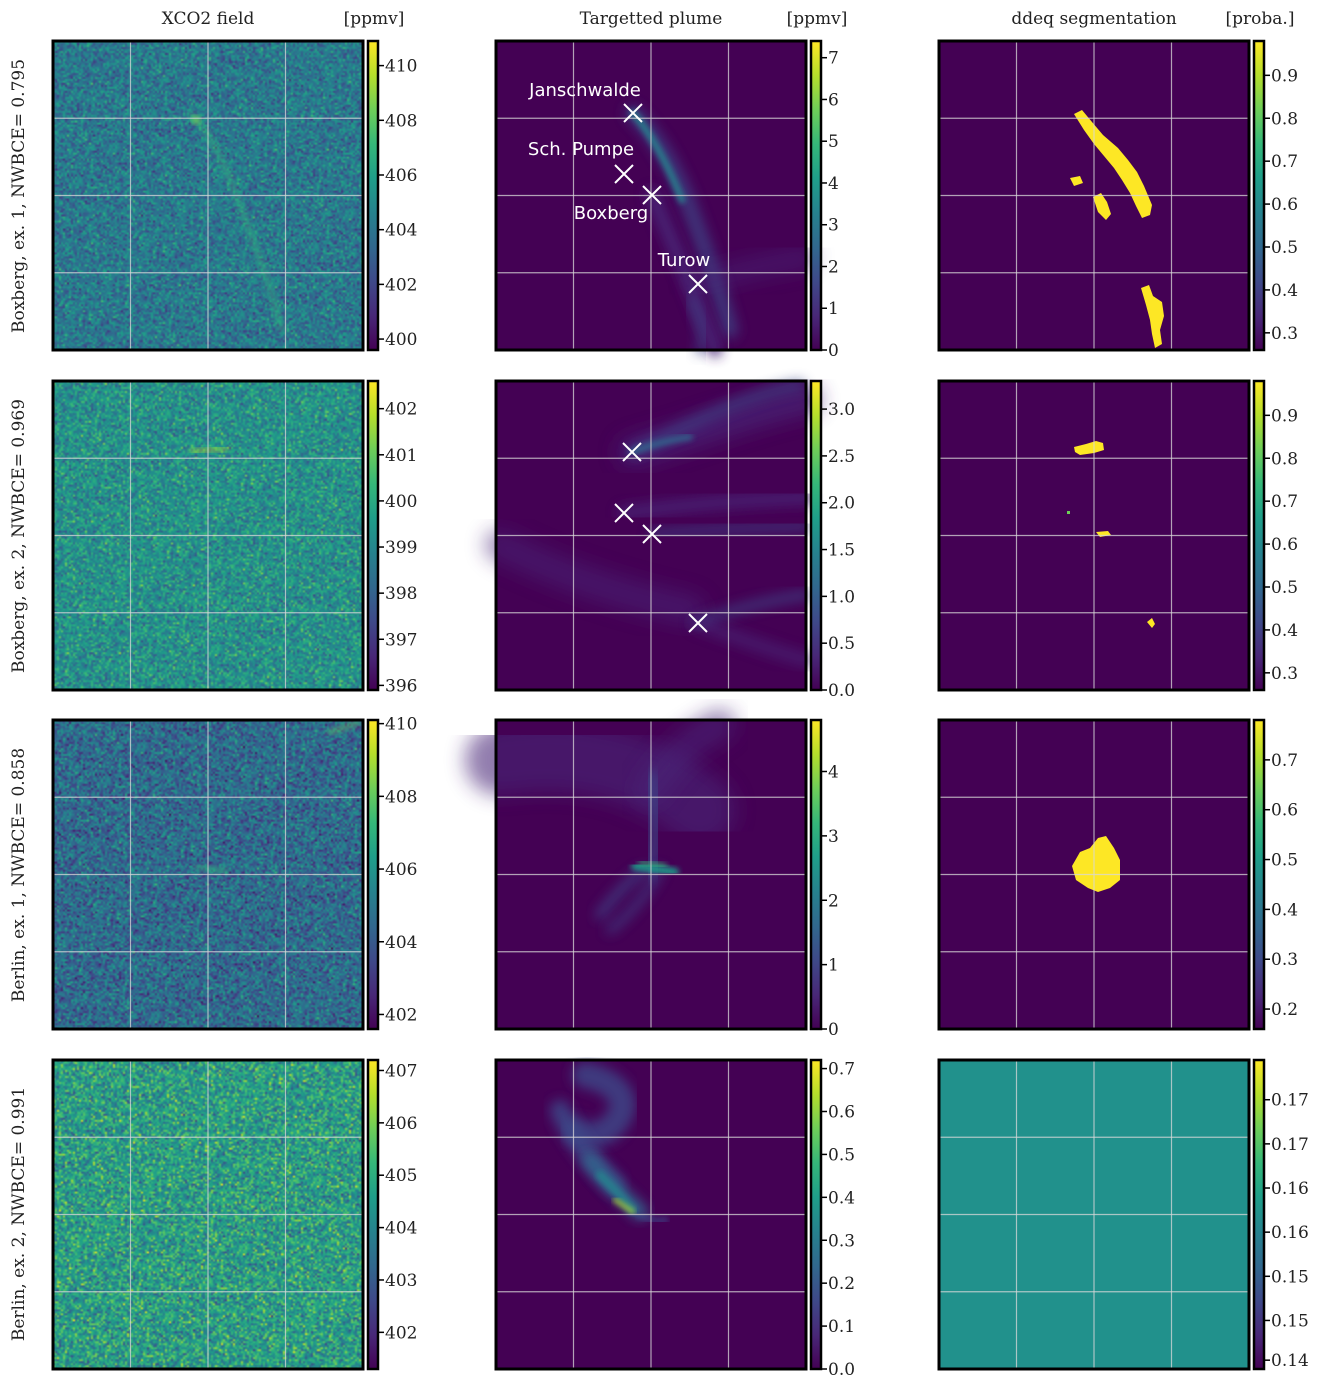  What do you see at coordinates (833, 309) in the screenshot?
I see `colorbar-tick-label: 1` at bounding box center [833, 309].